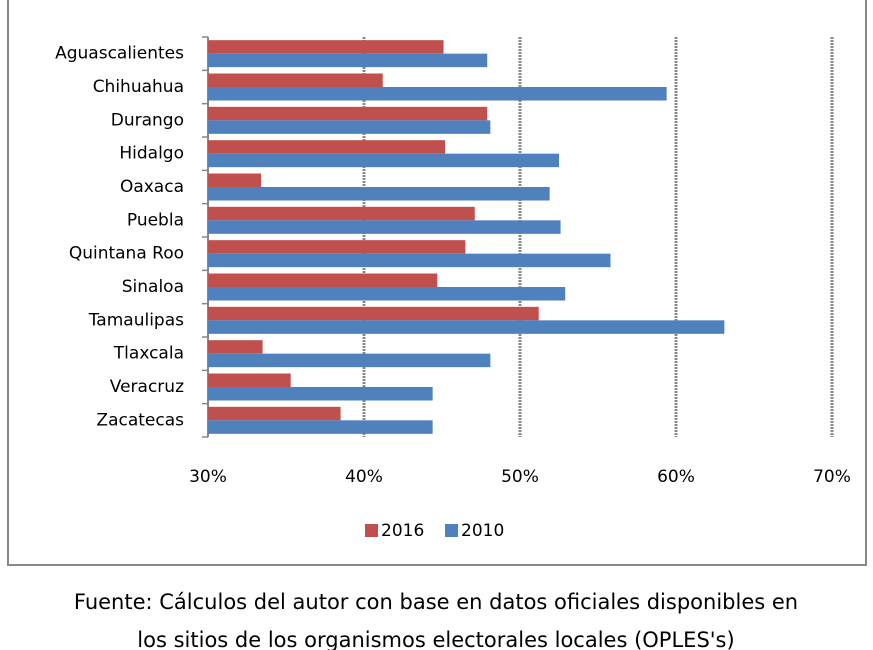 This screenshot has width=873, height=650. What do you see at coordinates (832, 477) in the screenshot?
I see `x-tick-label: 70%` at bounding box center [832, 477].